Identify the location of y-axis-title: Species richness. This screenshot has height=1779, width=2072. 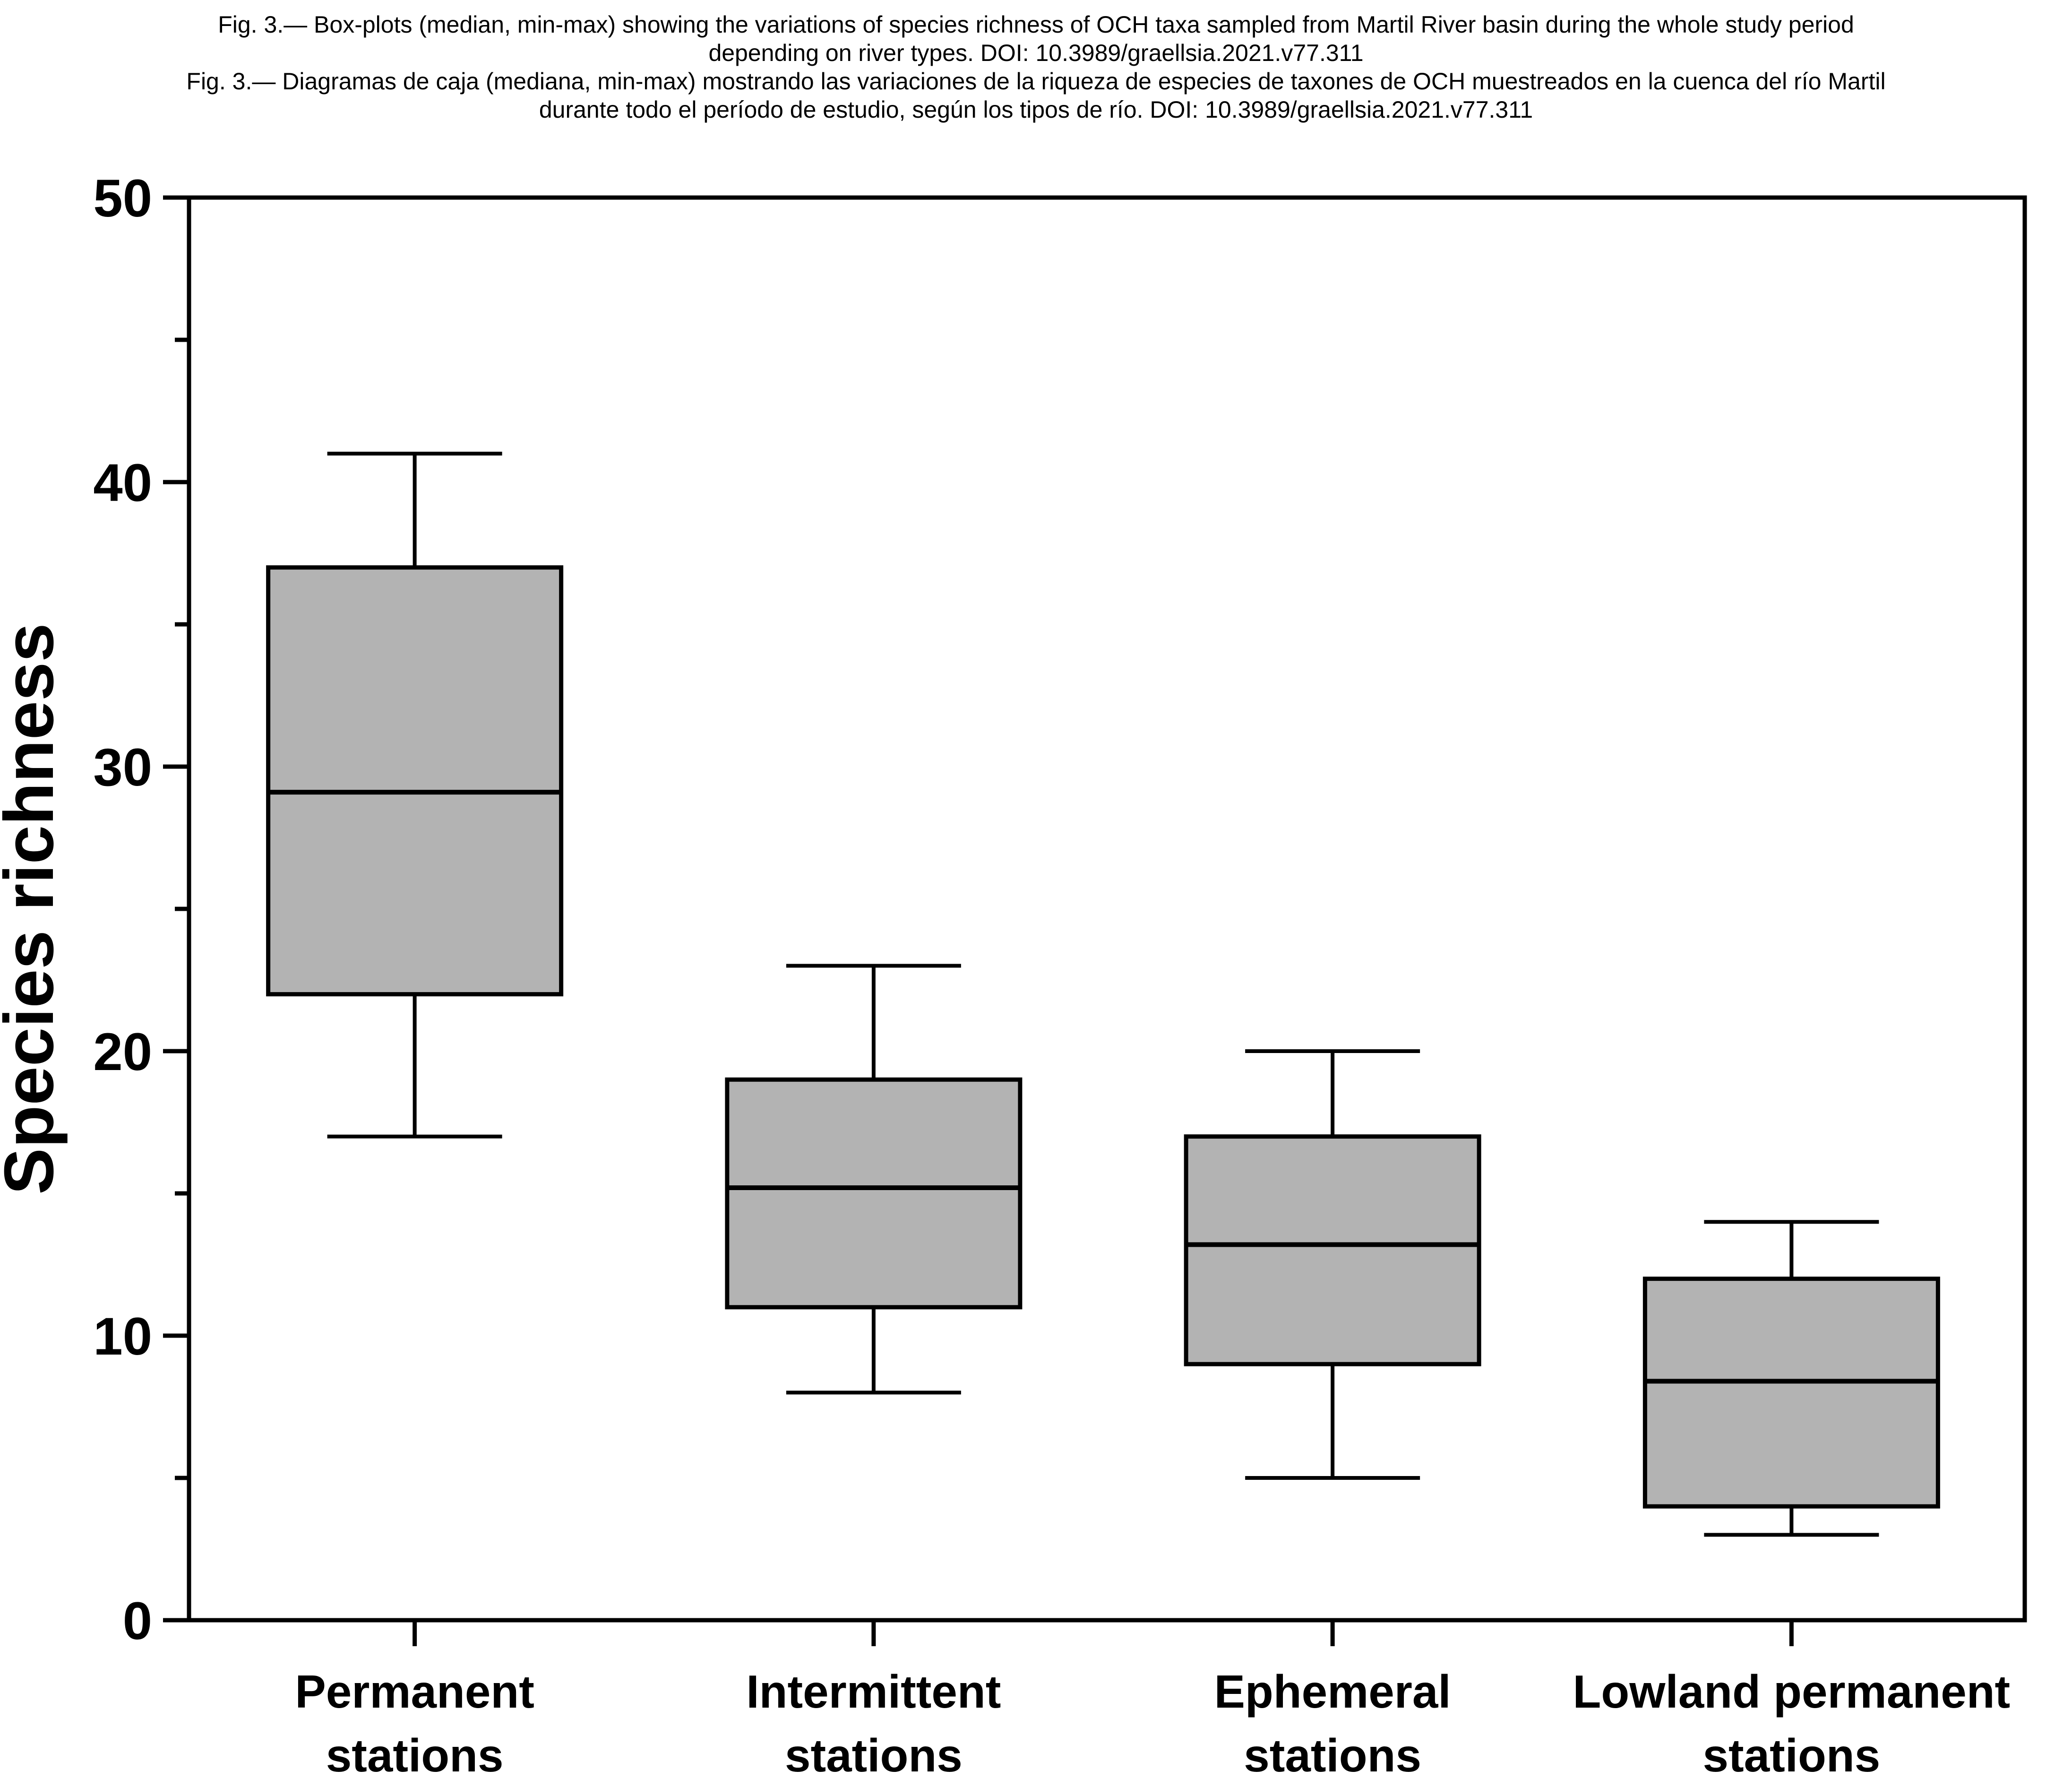
(34, 909).